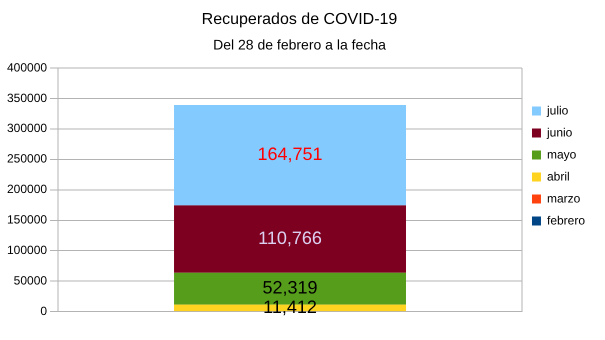 This screenshot has width=605, height=340. I want to click on y-tick-label: 300000, so click(27, 128).